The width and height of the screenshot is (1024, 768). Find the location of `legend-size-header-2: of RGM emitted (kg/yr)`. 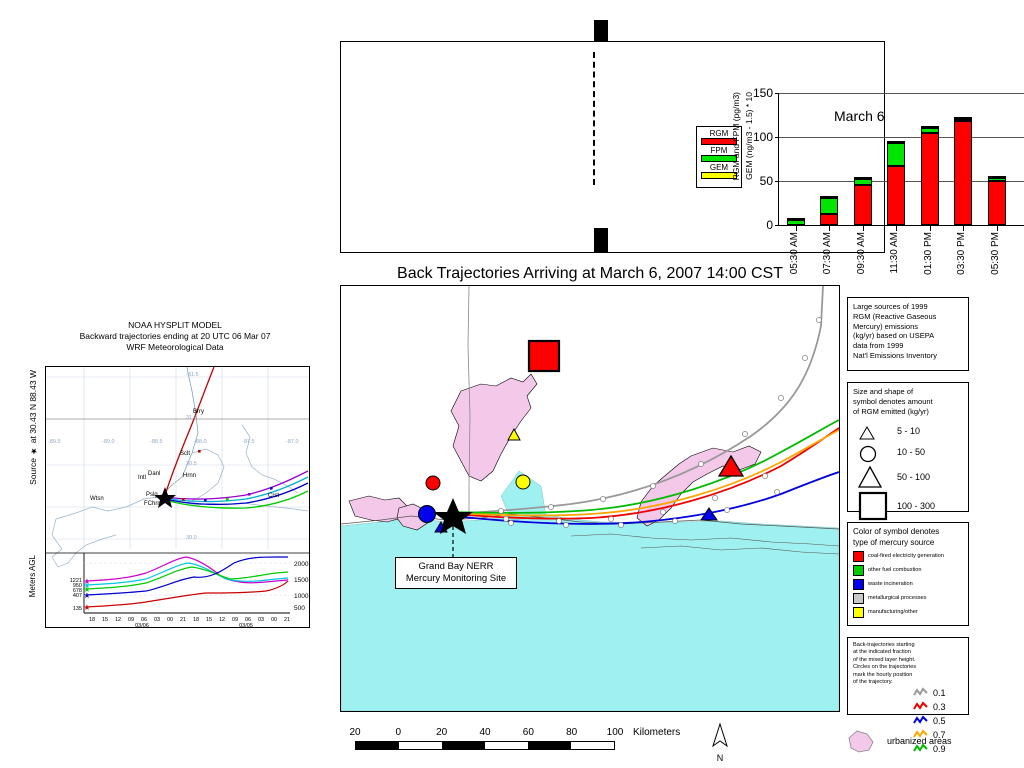

legend-size-header-2: of RGM emitted (kg/yr) is located at coordinates (891, 411).